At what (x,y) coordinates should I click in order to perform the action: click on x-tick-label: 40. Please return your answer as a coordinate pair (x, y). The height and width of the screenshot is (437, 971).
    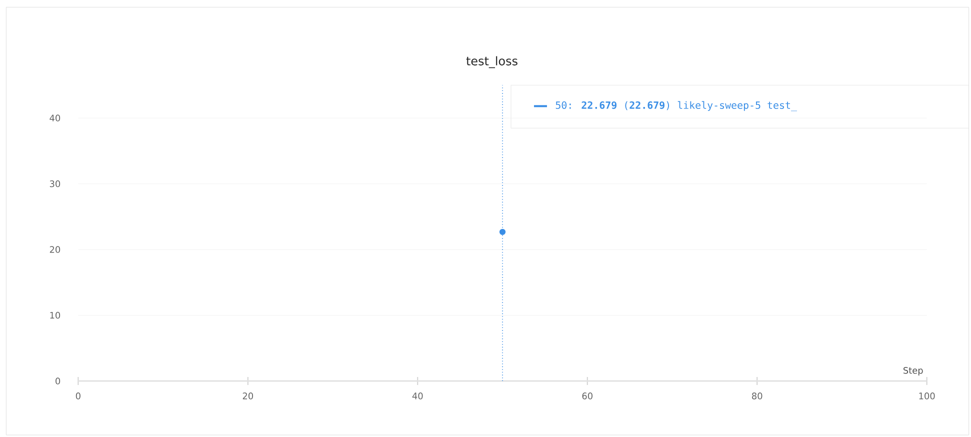
    Looking at the image, I should click on (417, 396).